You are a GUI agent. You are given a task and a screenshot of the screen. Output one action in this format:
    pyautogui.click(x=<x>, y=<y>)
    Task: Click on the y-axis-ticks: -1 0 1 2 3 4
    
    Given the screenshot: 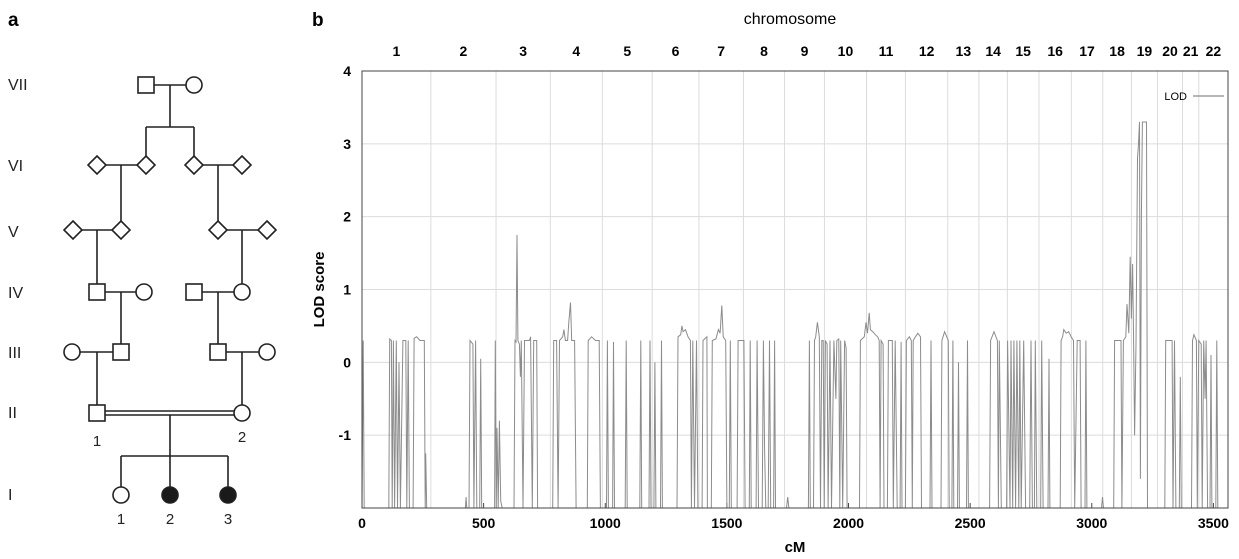 What is the action you would take?
    pyautogui.click(x=345, y=253)
    